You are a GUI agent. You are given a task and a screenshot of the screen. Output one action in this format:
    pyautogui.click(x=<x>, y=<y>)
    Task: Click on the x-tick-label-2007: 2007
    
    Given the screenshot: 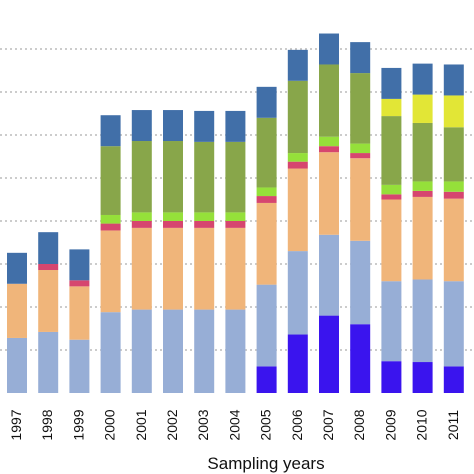 What is the action you would take?
    pyautogui.click(x=328, y=424)
    